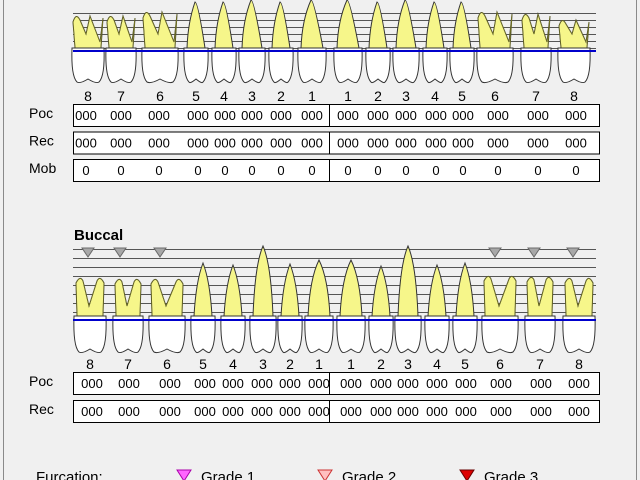 Image resolution: width=640 pixels, height=480 pixels. What do you see at coordinates (336, 383) in the screenshot?
I see `lower-row-poc` at bounding box center [336, 383].